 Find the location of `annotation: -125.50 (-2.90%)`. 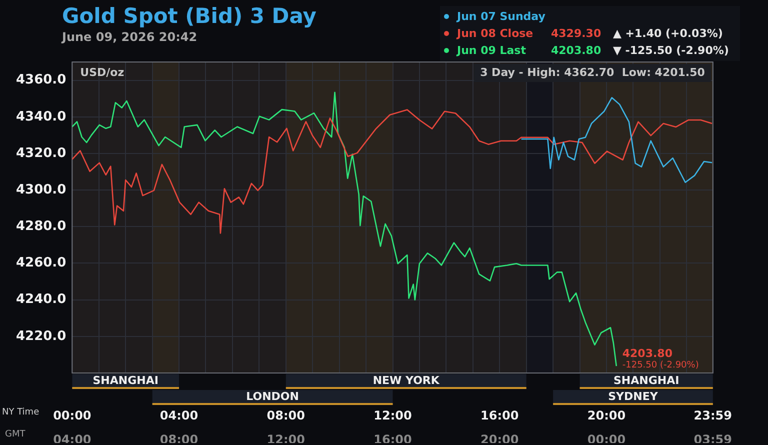

annotation: -125.50 (-2.90%) is located at coordinates (660, 365).